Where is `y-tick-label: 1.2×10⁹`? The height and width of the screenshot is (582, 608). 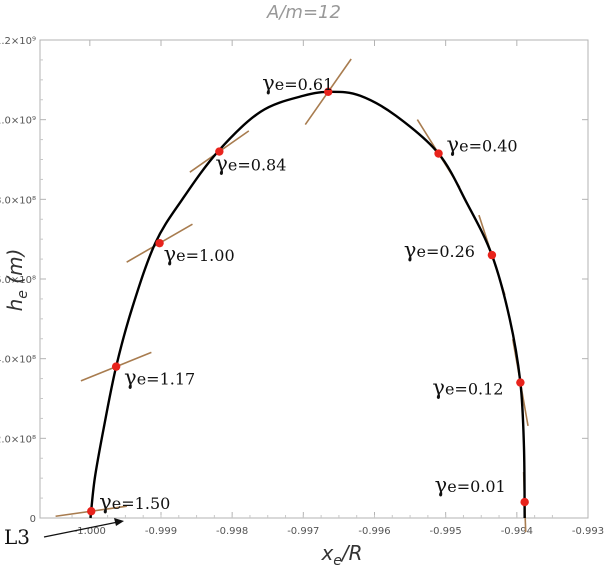
y-tick-label: 1.2×10⁹ is located at coordinates (18, 41).